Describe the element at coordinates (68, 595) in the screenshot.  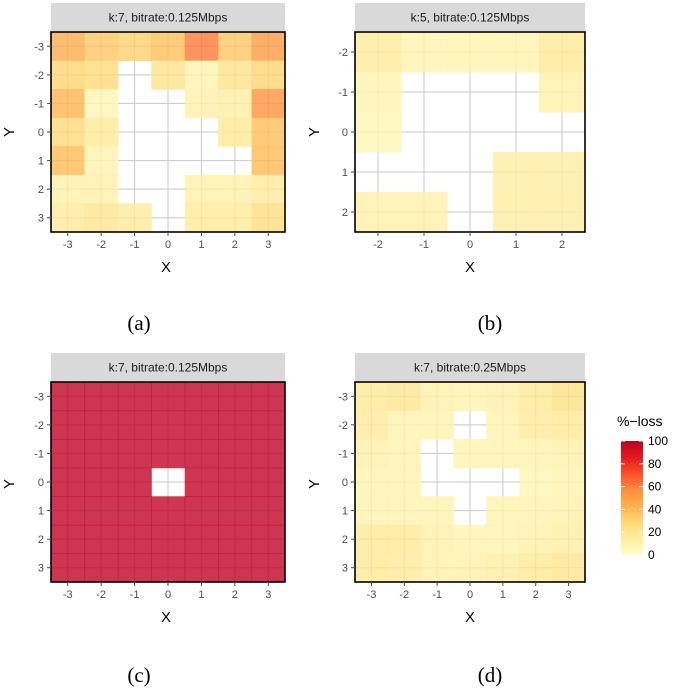
I see `x-tick-label: -3` at that location.